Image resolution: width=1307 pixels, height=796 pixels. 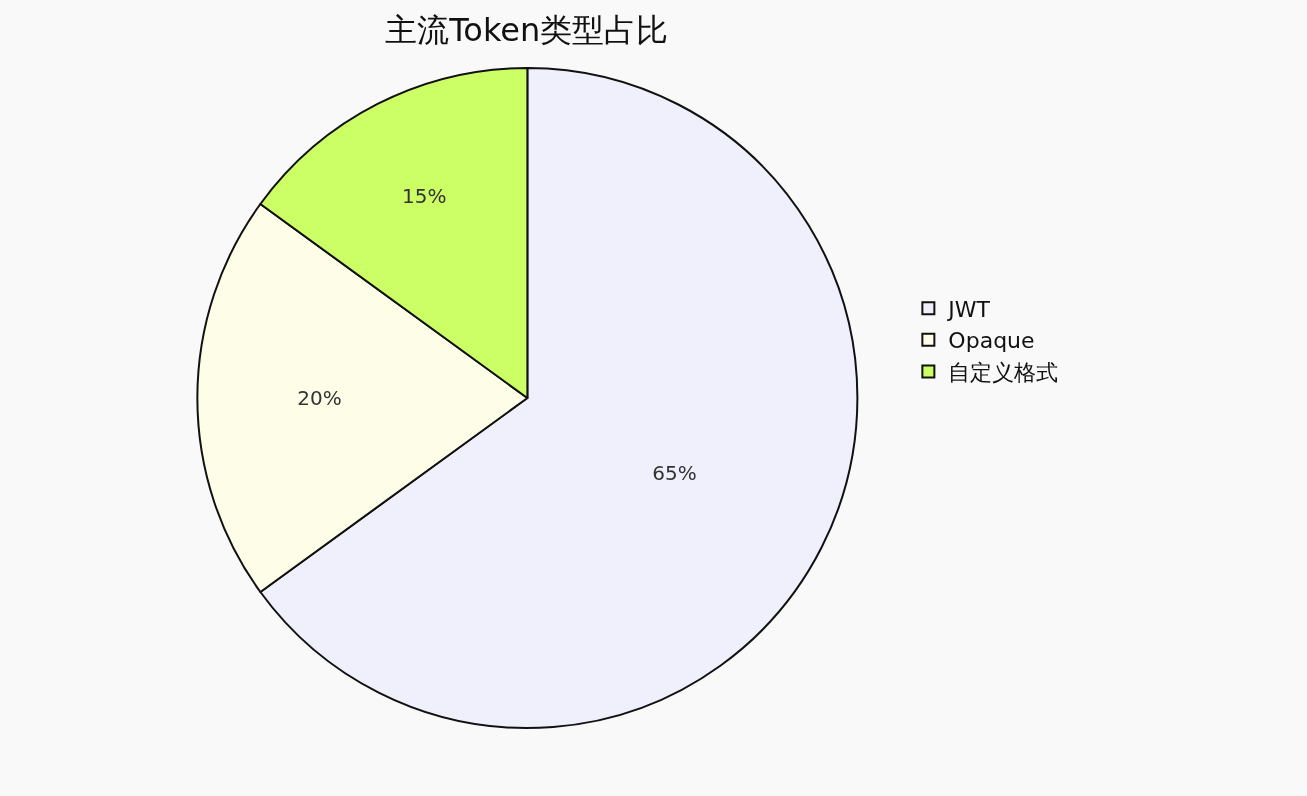 I want to click on legend-label: Opaque, so click(x=991, y=341).